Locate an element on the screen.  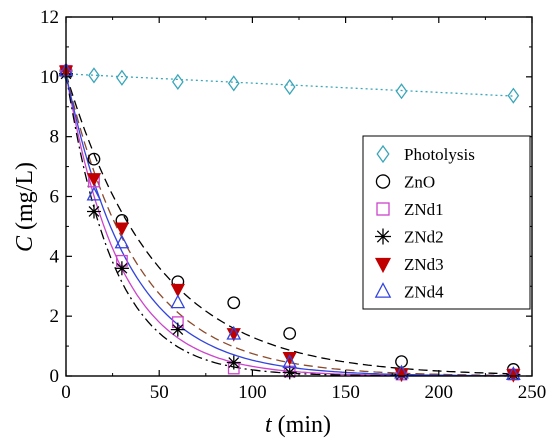
x-tick-label: 100 is located at coordinates (252, 392).